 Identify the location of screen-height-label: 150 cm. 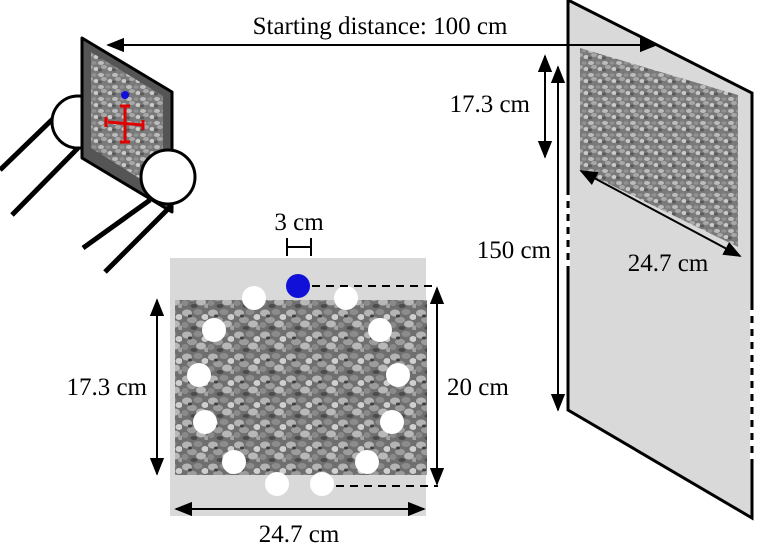
(514, 250).